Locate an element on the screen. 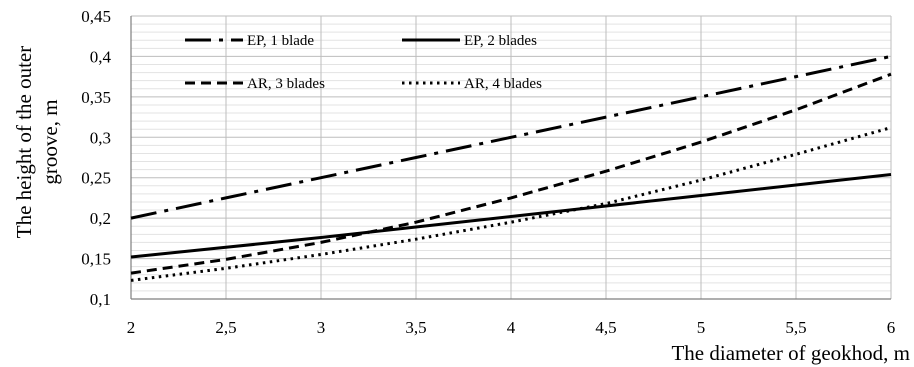 Image resolution: width=914 pixels, height=367 pixels. legend-label-1: EP, 1 blade is located at coordinates (280, 41).